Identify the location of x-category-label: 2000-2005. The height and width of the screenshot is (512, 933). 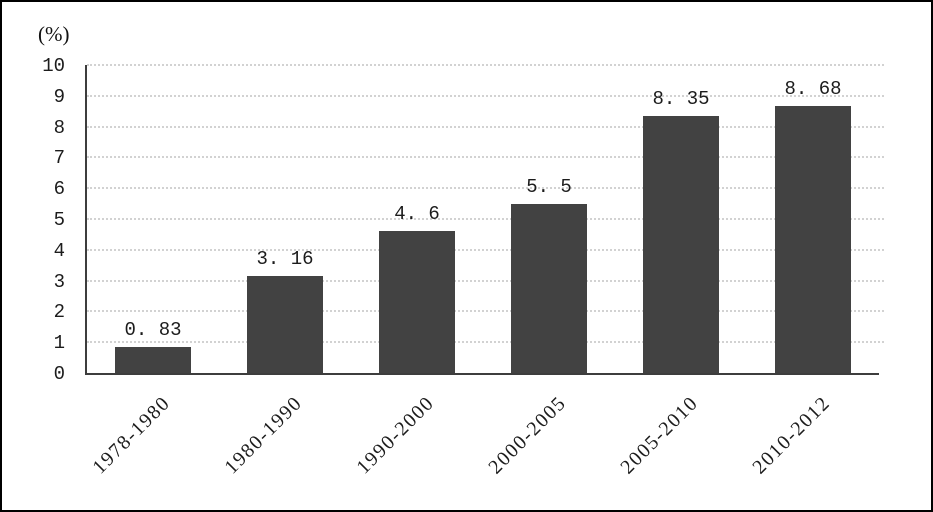
(527, 435).